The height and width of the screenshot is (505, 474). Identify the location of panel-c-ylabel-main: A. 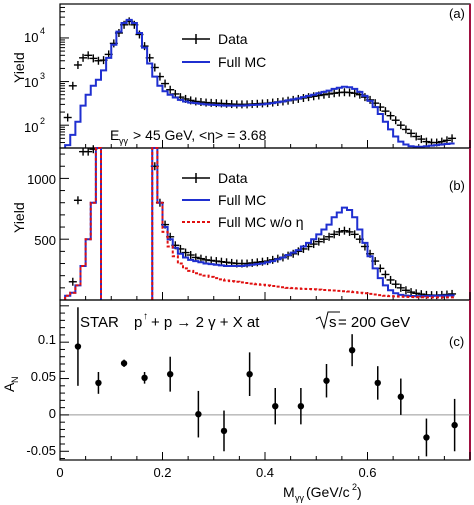
(9, 387).